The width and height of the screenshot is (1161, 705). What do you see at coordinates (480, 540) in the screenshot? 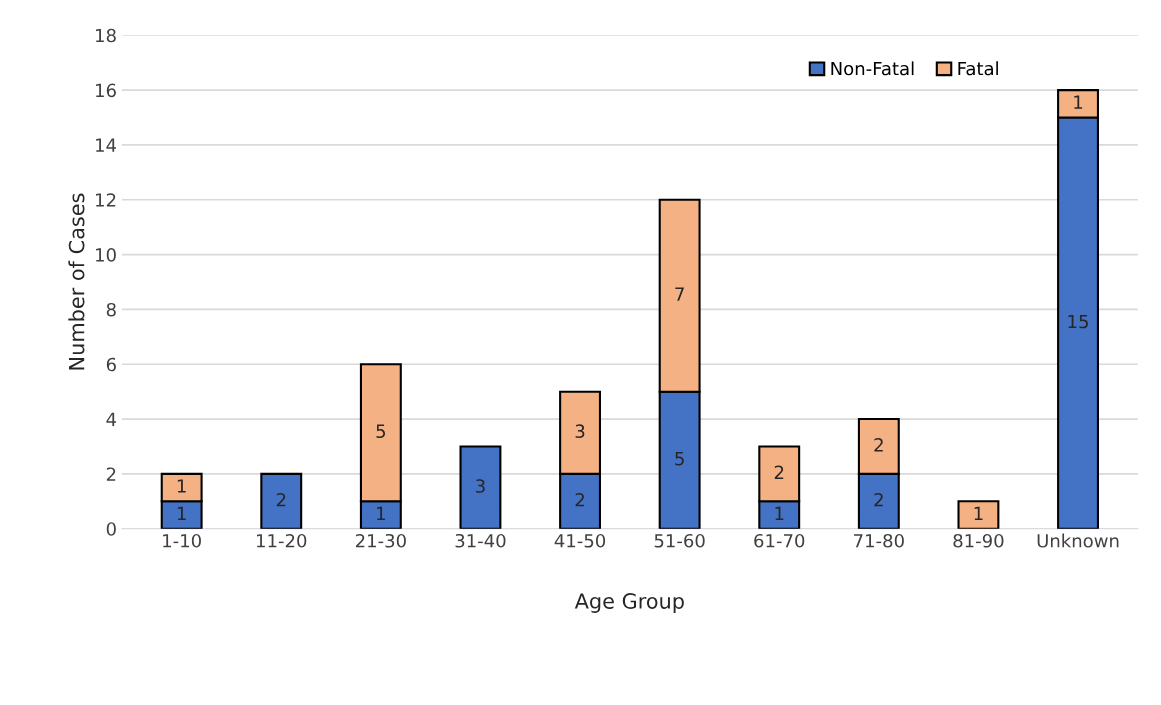
I see `x-tick-label: 31-40` at bounding box center [480, 540].